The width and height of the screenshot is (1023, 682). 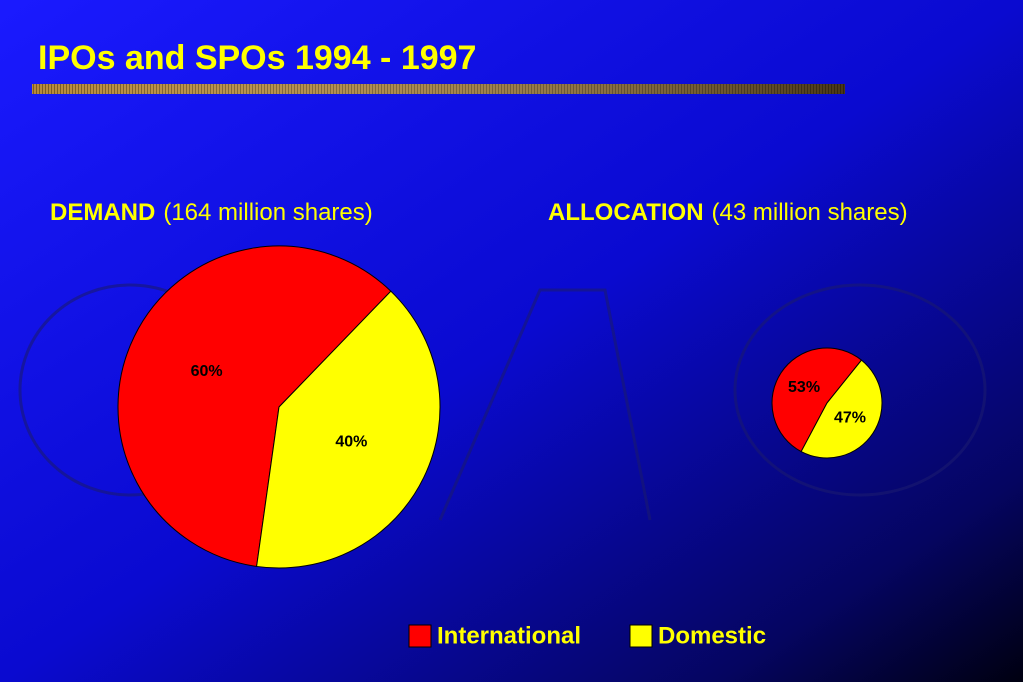 What do you see at coordinates (804, 387) in the screenshot?
I see `data-label: 53%` at bounding box center [804, 387].